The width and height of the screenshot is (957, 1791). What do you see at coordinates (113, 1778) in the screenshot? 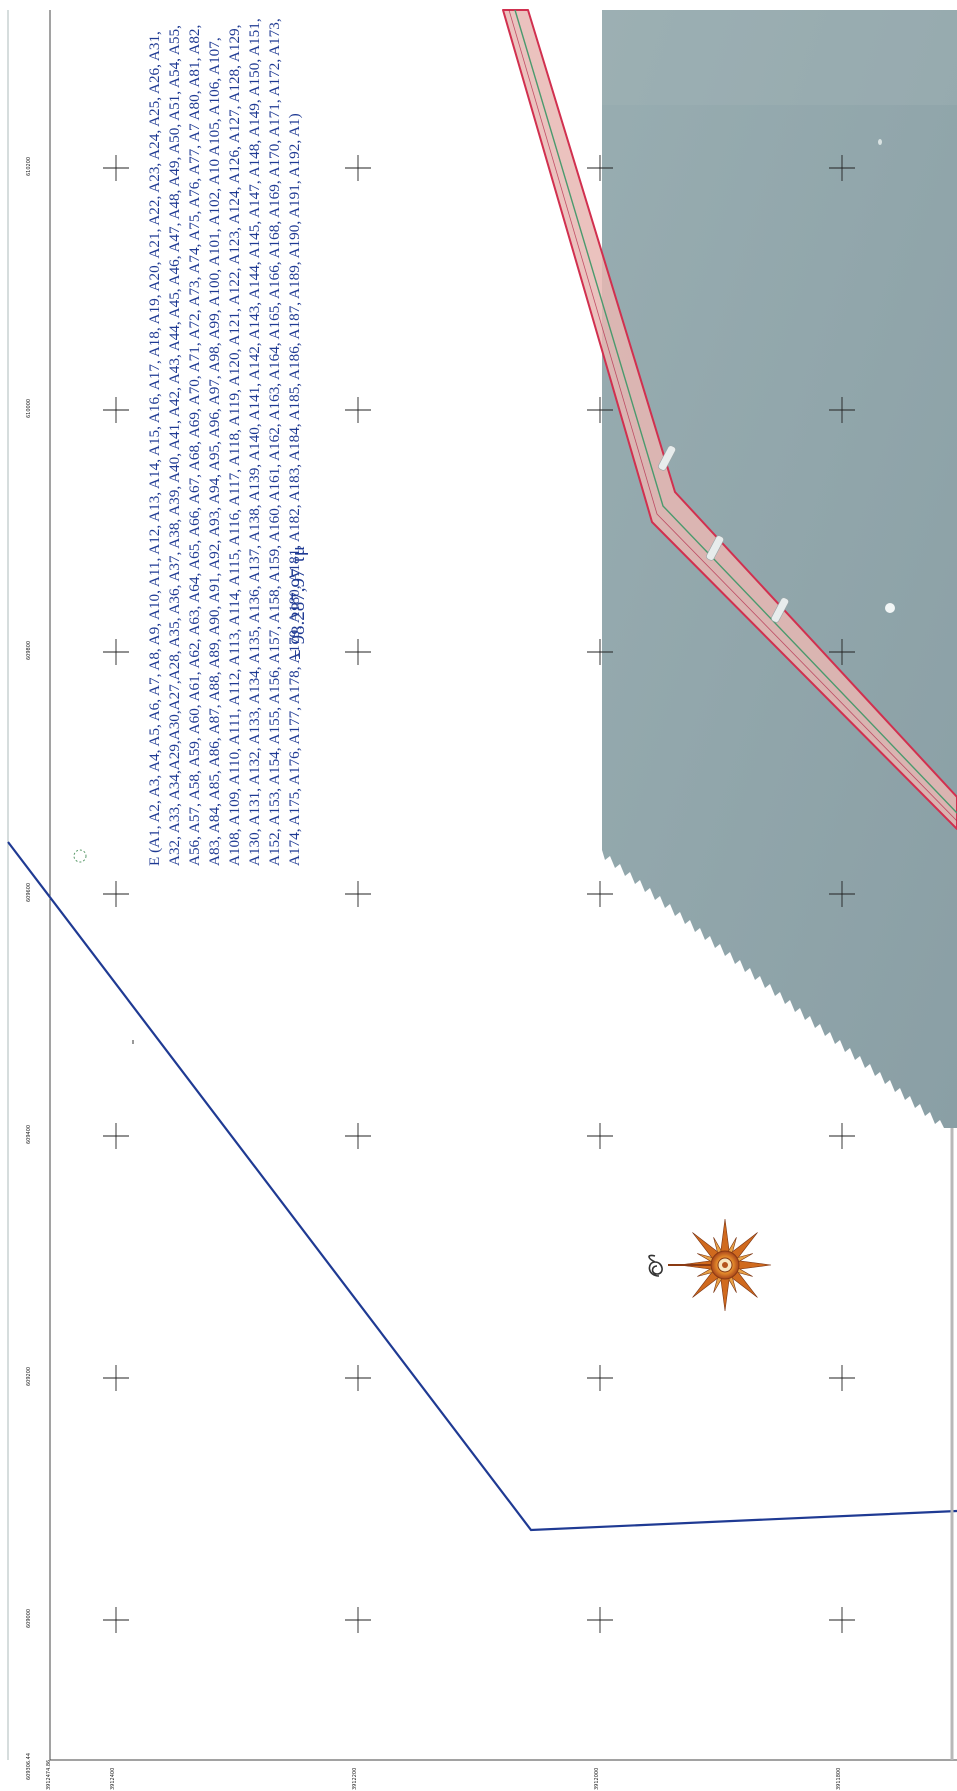
I see `coord-label-bottom: 3912400` at bounding box center [113, 1778].